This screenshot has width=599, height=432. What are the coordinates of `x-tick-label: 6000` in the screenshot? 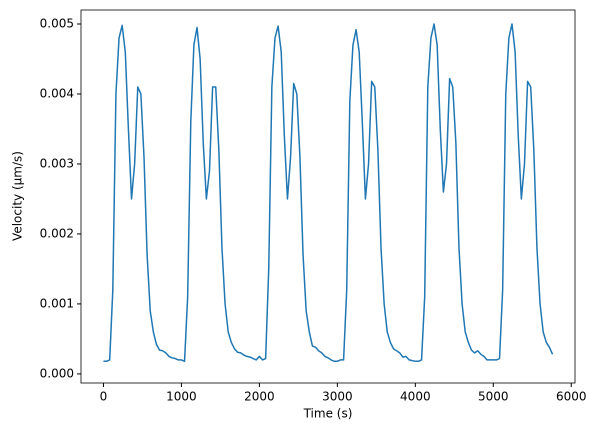 It's located at (571, 397).